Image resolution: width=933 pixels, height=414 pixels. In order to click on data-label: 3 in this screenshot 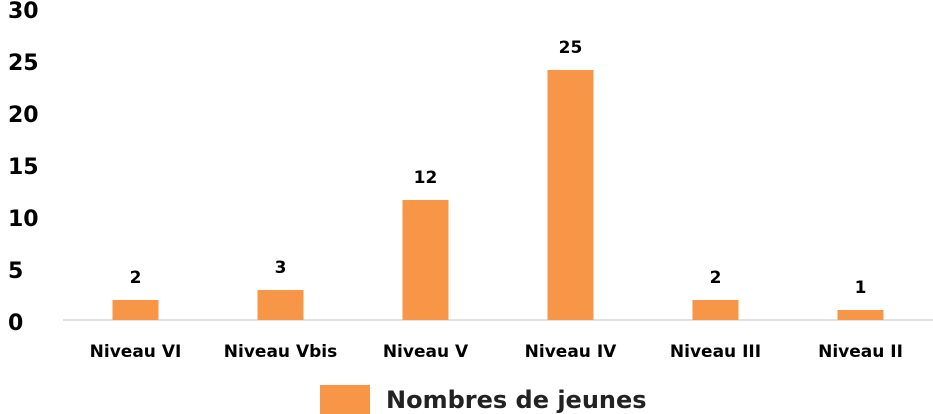, I will do `click(281, 268)`.